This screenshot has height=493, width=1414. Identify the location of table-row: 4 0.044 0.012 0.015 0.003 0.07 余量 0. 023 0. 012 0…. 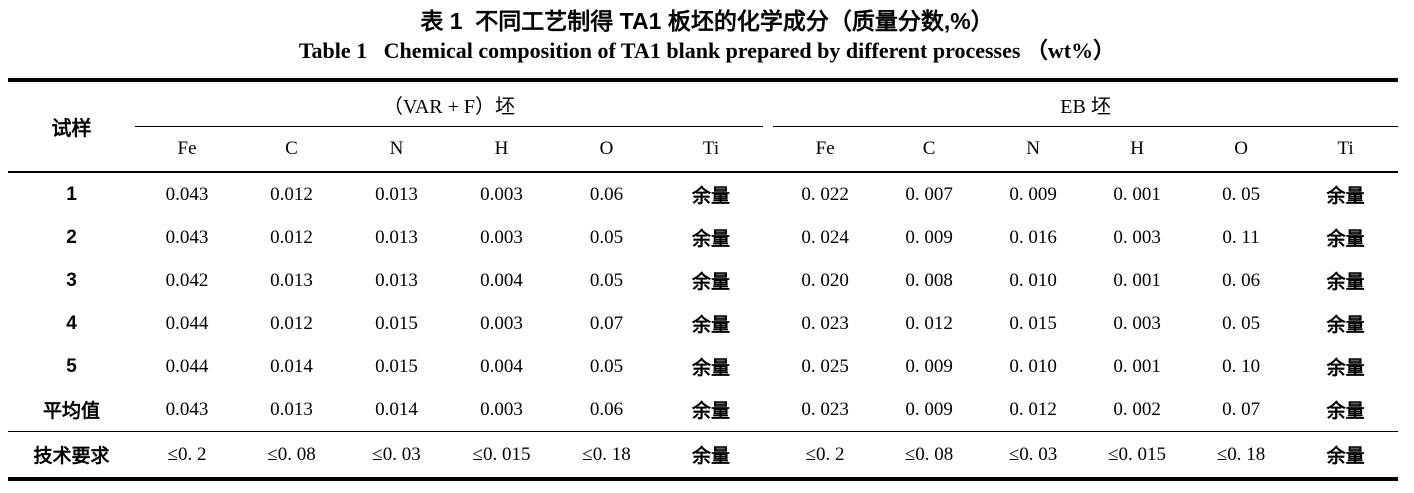
(703, 323).